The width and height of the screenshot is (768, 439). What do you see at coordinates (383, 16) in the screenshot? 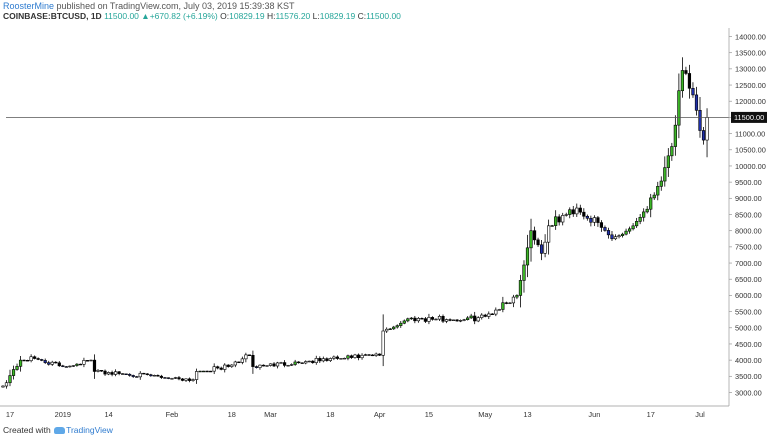
I see `close-value: 11500.00` at bounding box center [383, 16].